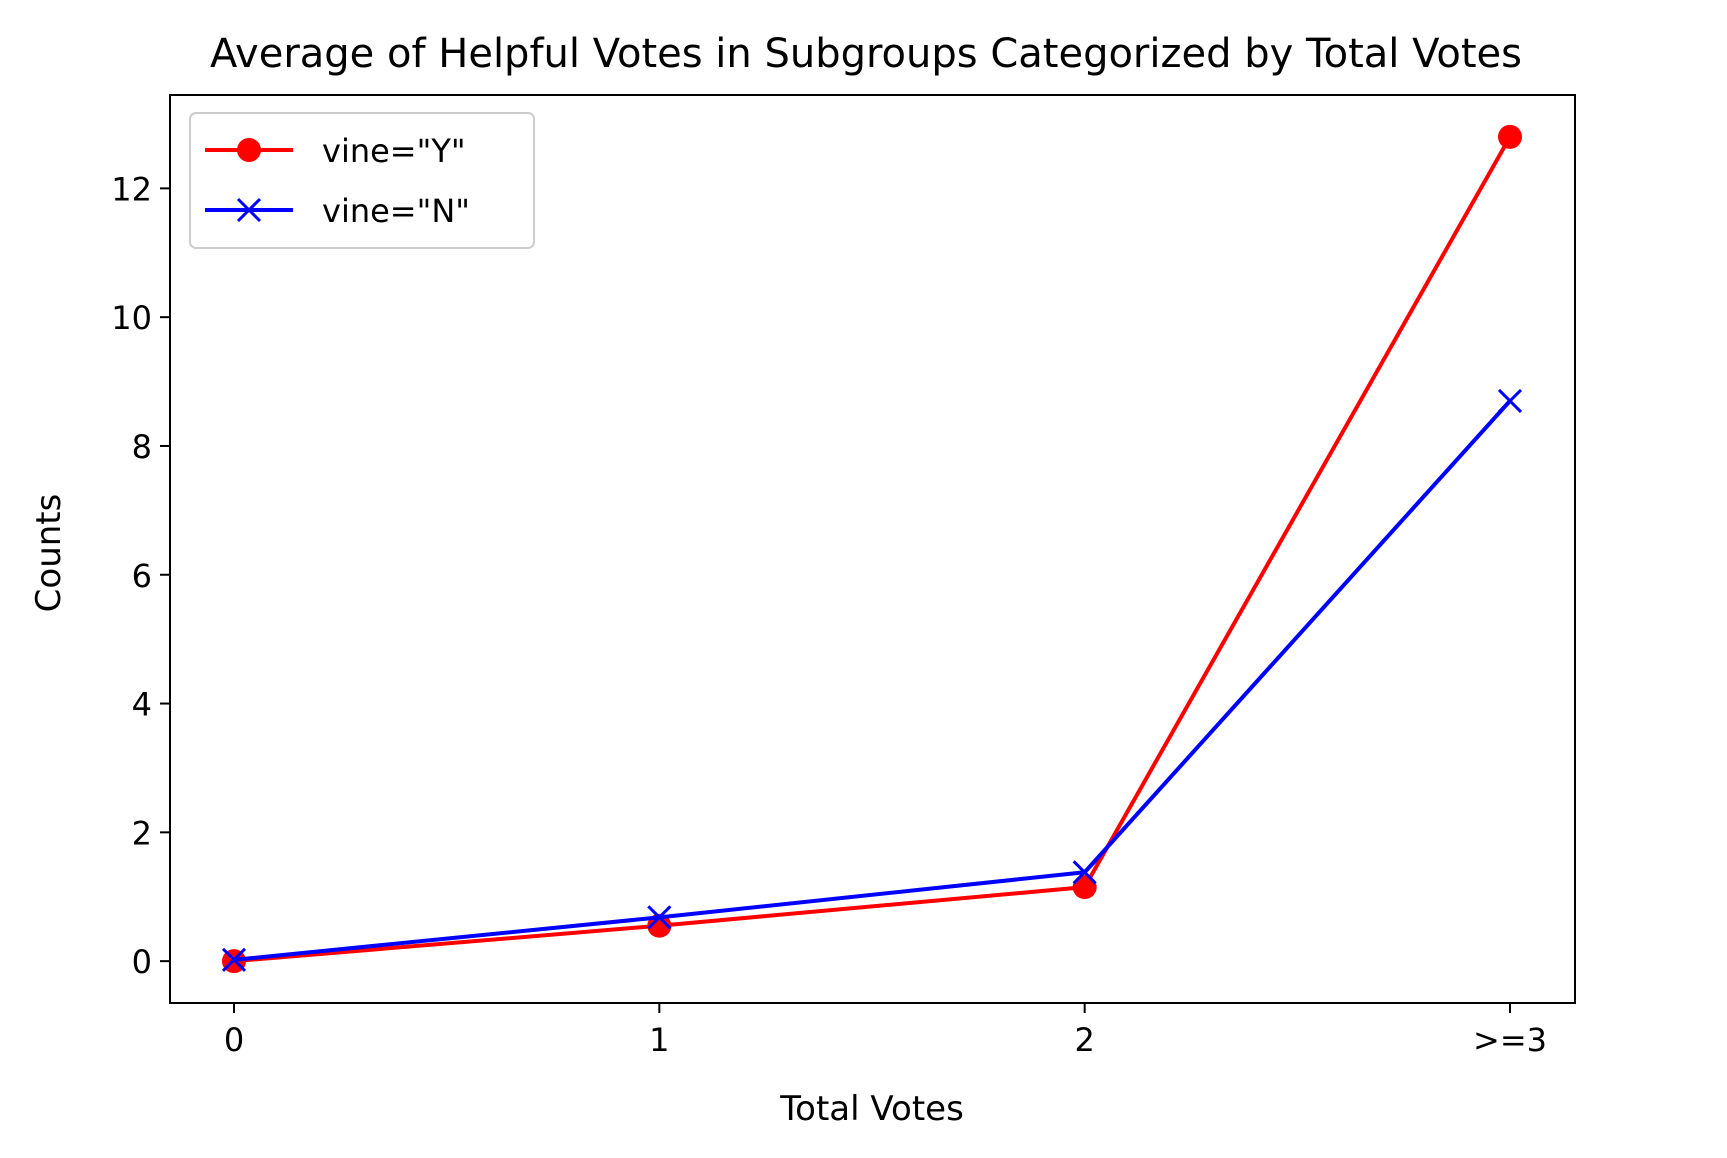 Image resolution: width=1727 pixels, height=1158 pixels. What do you see at coordinates (142, 833) in the screenshot?
I see `y-tick-label: 2` at bounding box center [142, 833].